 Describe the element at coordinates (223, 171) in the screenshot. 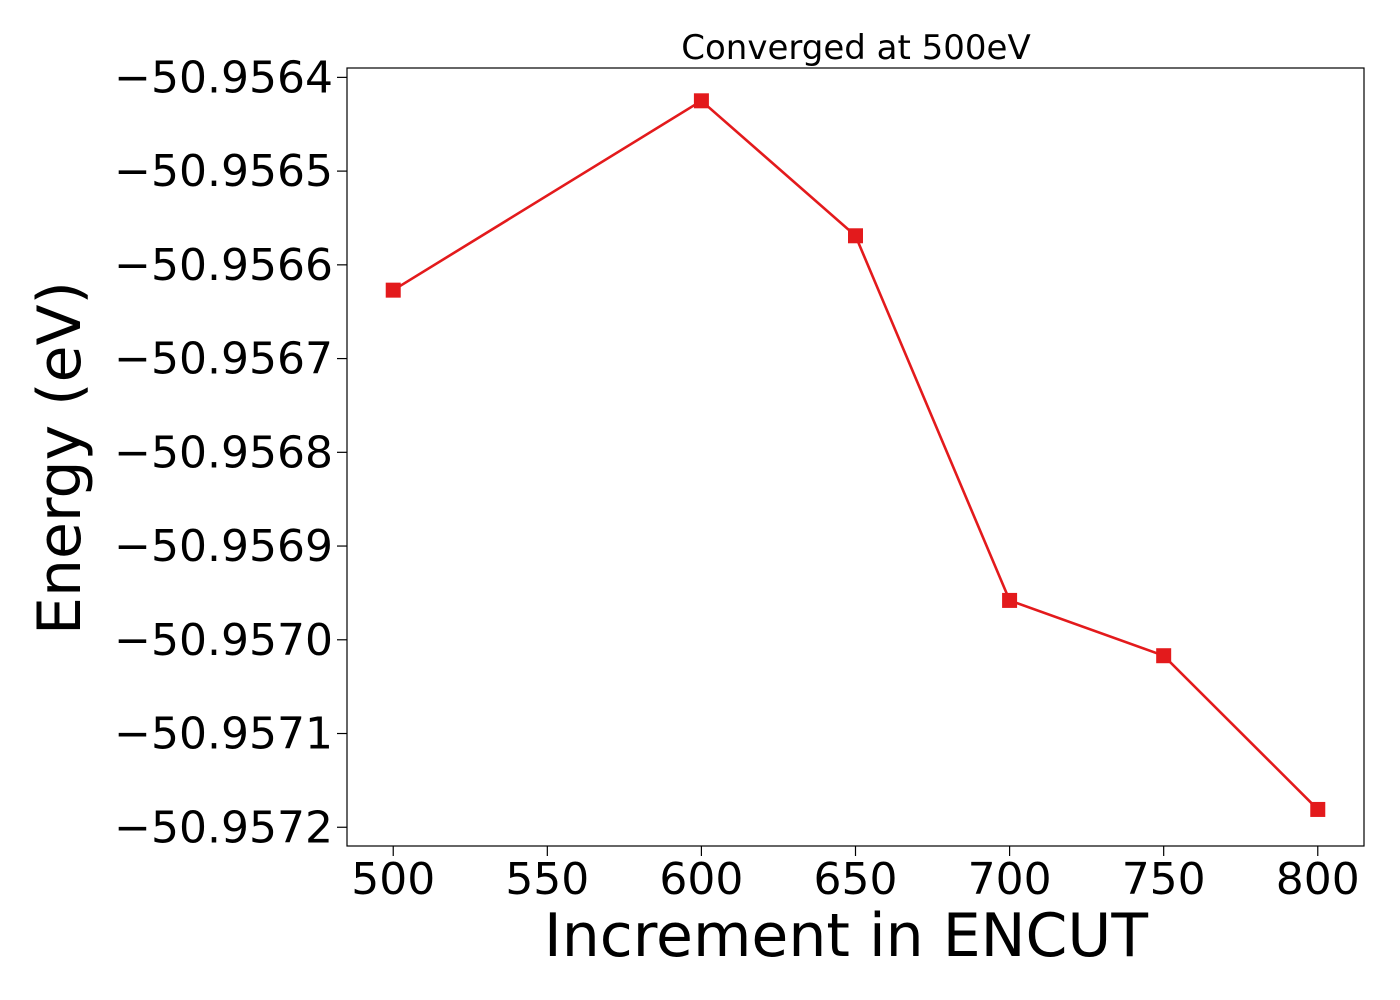

I see `y-tick-label: −50.9565` at that location.